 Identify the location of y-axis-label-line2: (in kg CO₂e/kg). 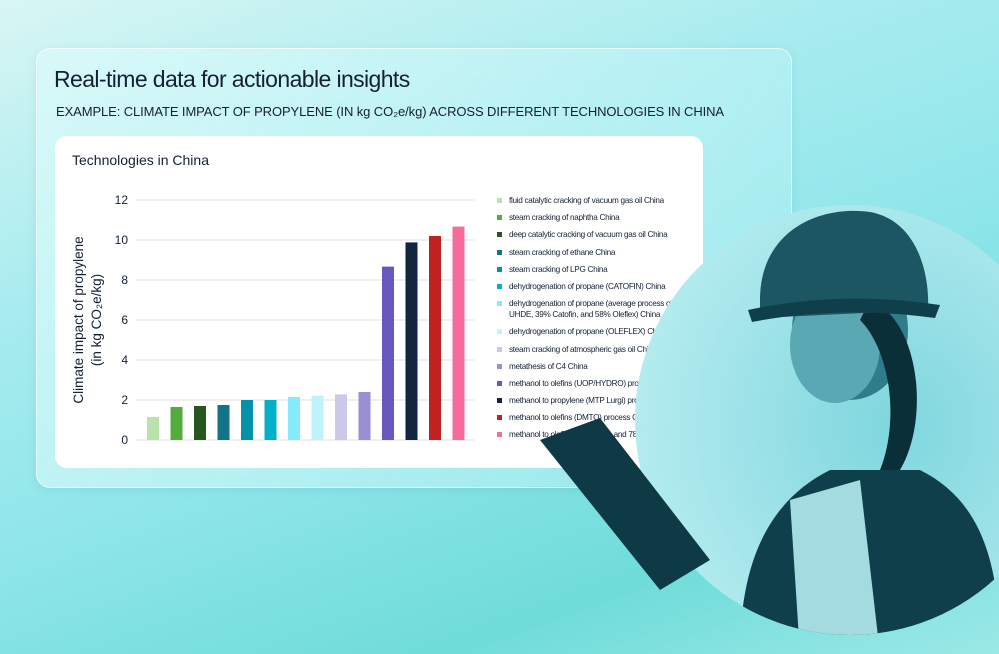
(96, 320).